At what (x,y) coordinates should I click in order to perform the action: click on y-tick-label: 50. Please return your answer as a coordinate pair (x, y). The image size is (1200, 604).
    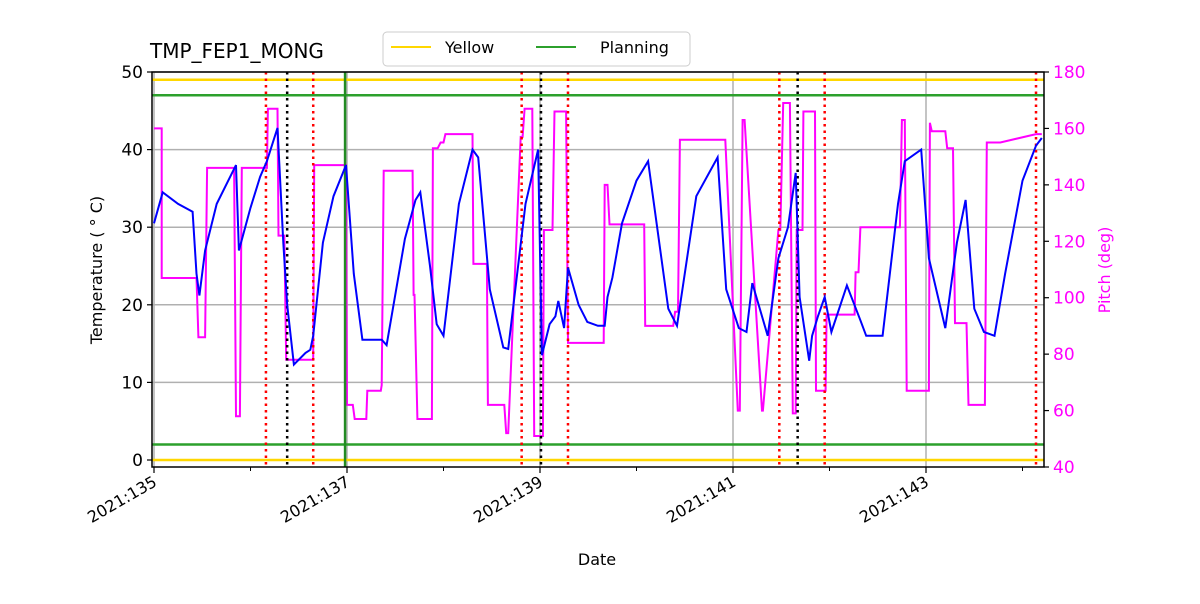
    Looking at the image, I should click on (132, 73).